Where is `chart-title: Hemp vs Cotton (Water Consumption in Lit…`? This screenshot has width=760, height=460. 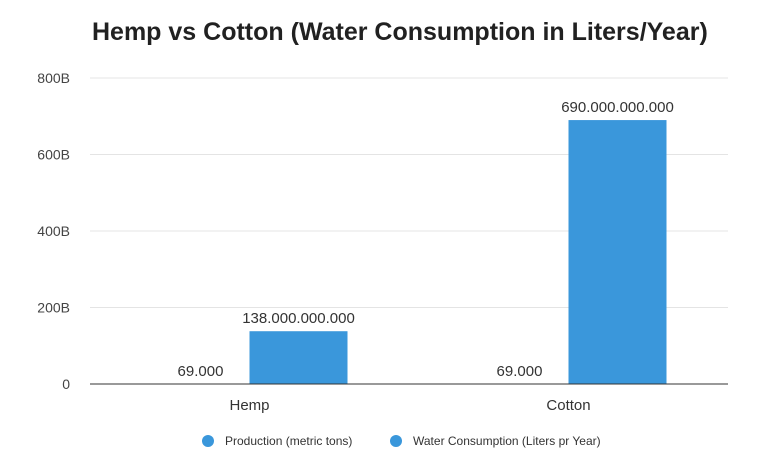 chart-title: Hemp vs Cotton (Water Consumption in Lit… is located at coordinates (400, 32).